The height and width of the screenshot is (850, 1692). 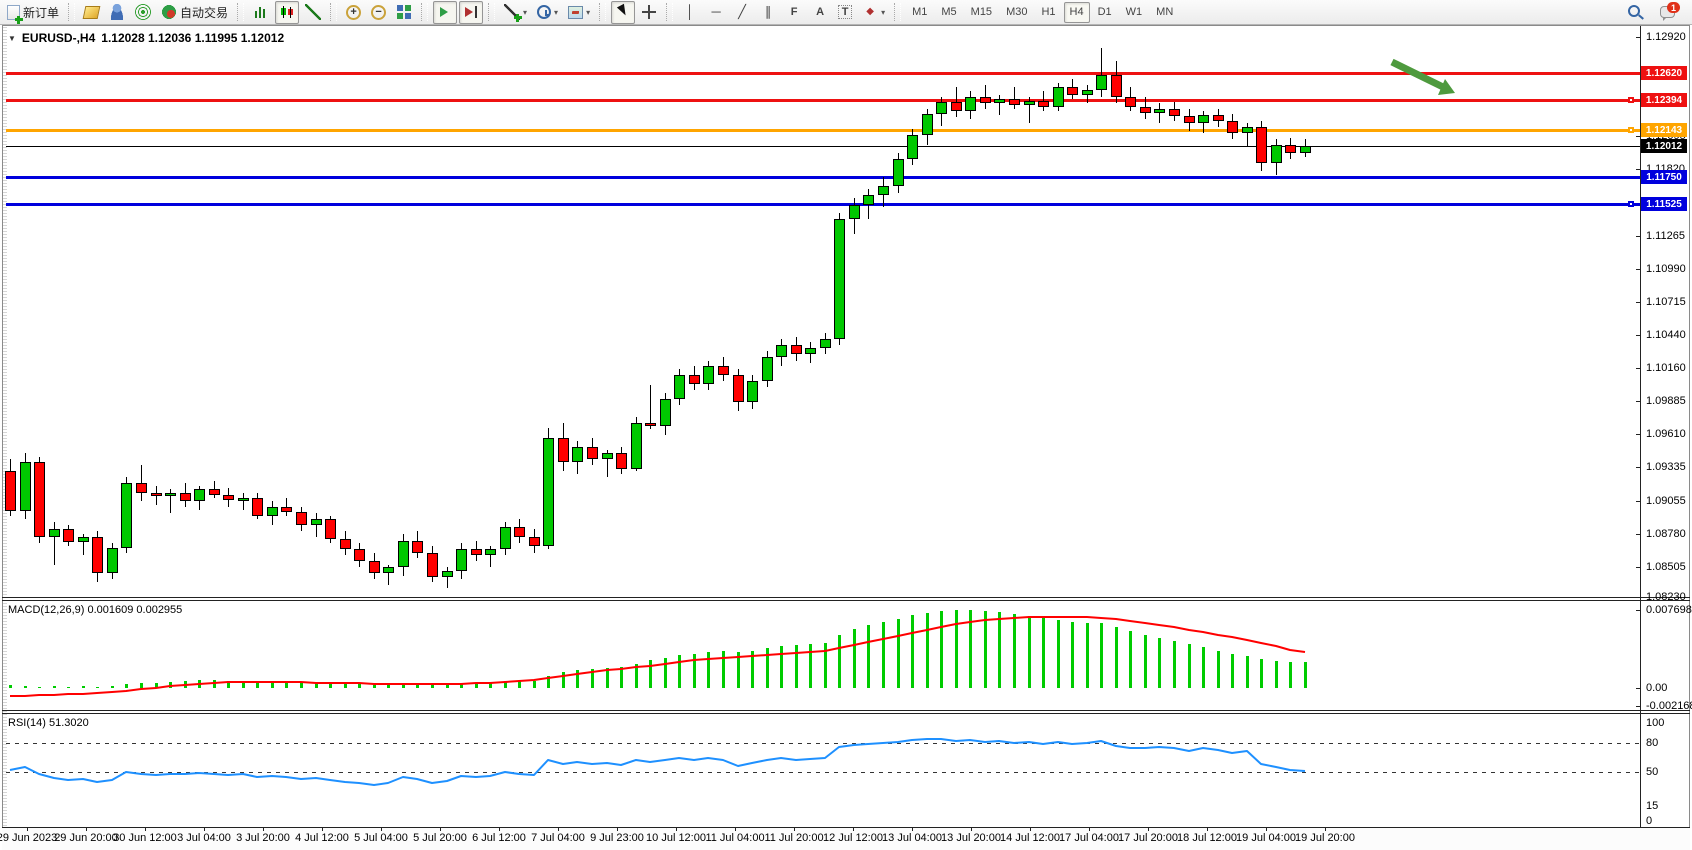 What do you see at coordinates (820, 12) in the screenshot?
I see `text-button: A` at bounding box center [820, 12].